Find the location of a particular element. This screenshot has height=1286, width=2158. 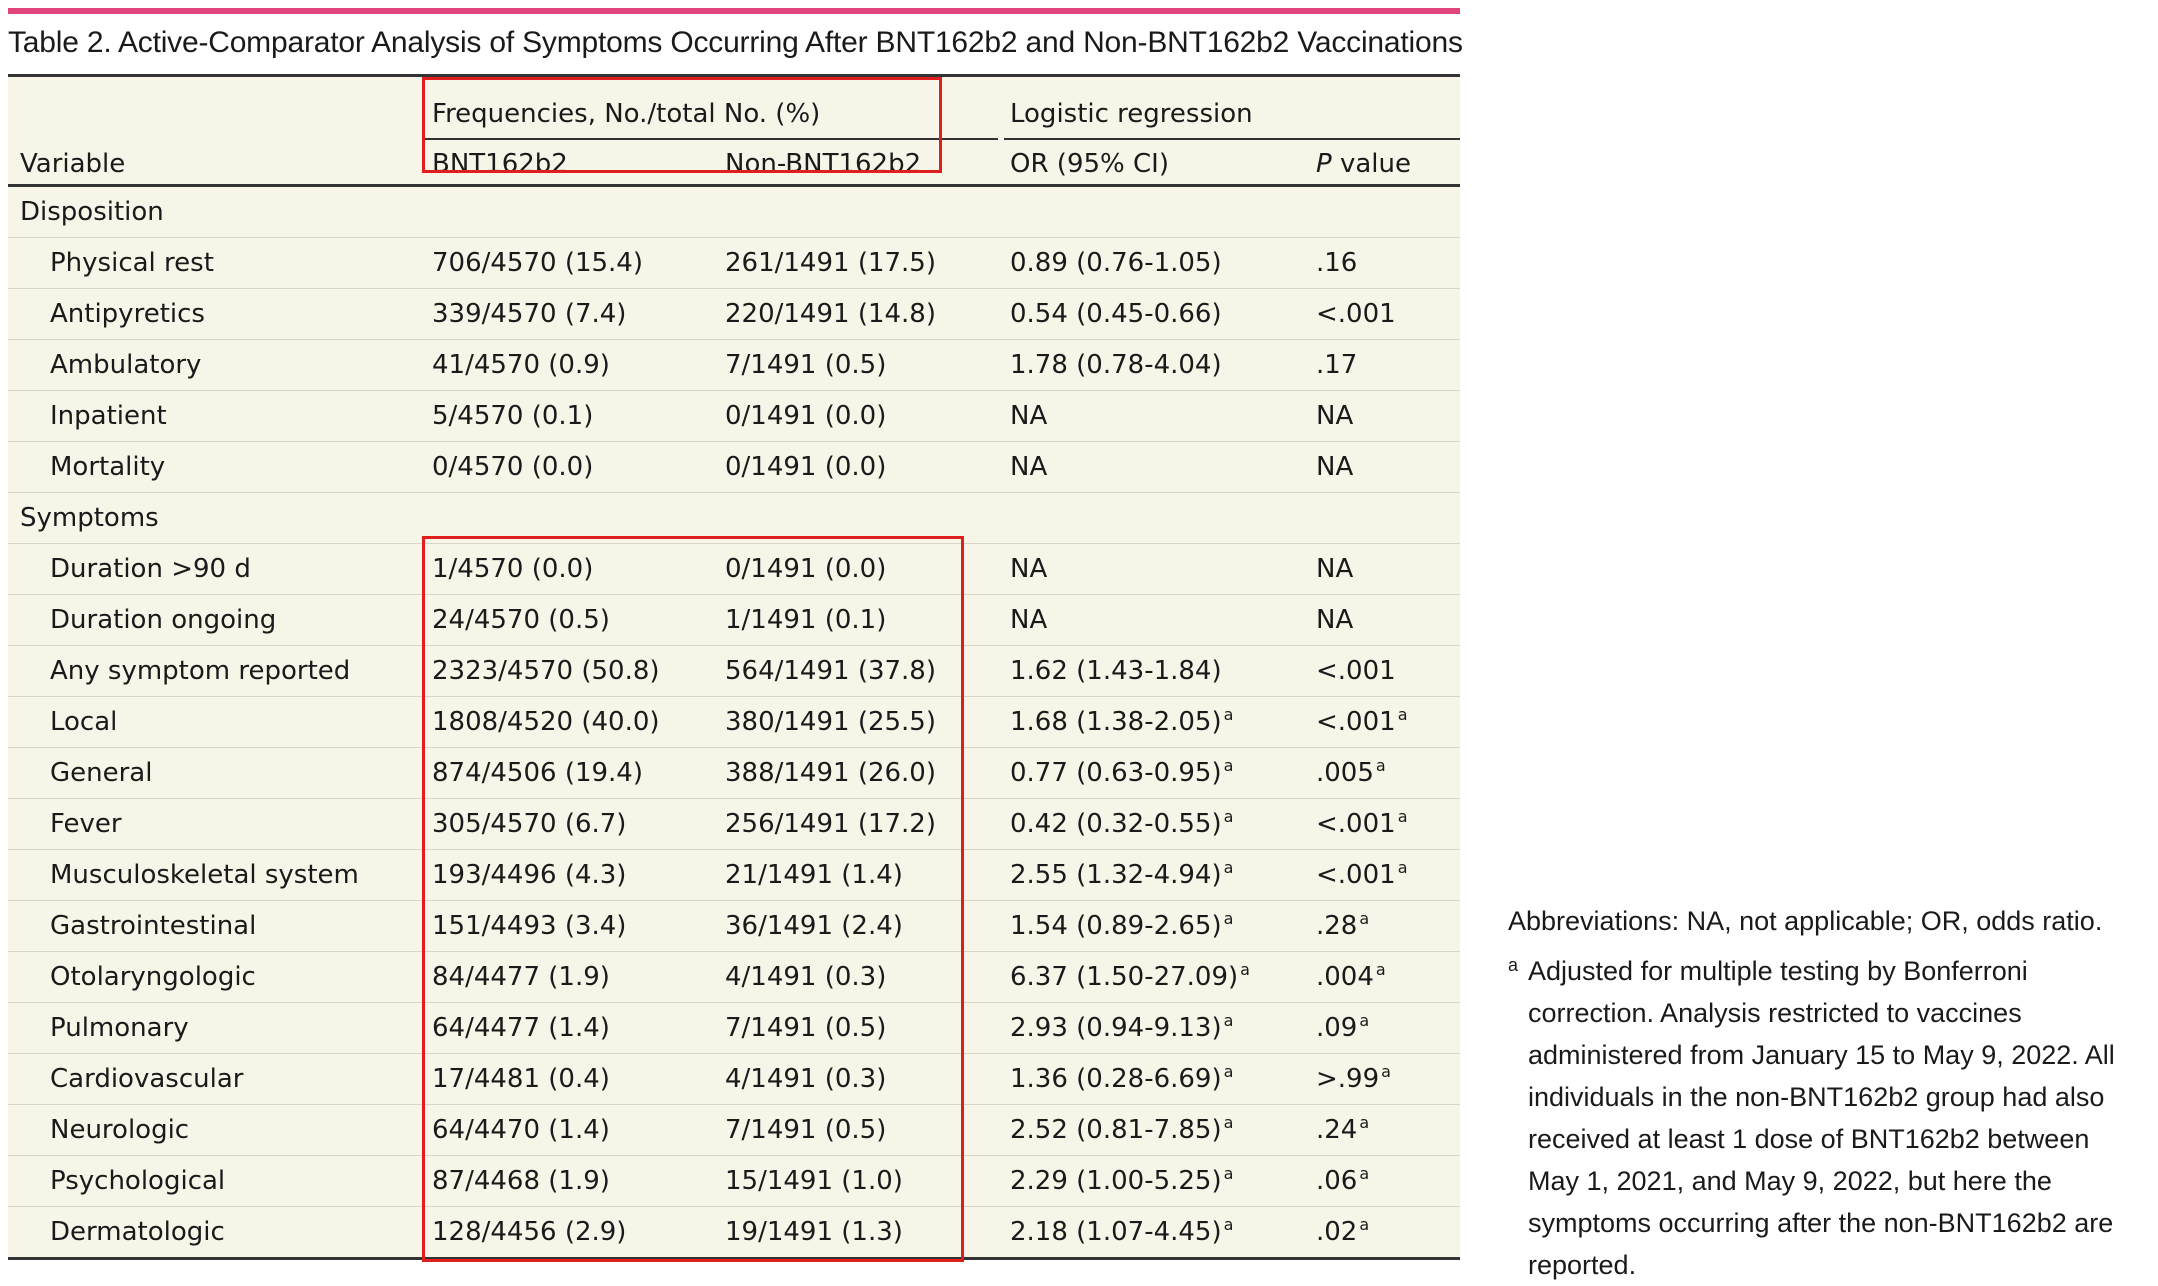

cell-variable-text: Duration ongoing is located at coordinates (163, 620).